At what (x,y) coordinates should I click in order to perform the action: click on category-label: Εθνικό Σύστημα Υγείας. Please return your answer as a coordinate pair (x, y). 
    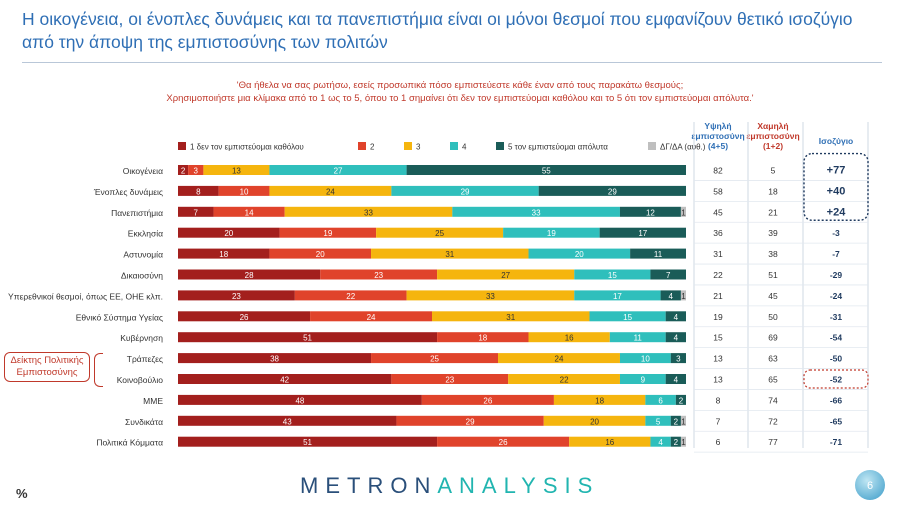
    Looking at the image, I should click on (119, 317).